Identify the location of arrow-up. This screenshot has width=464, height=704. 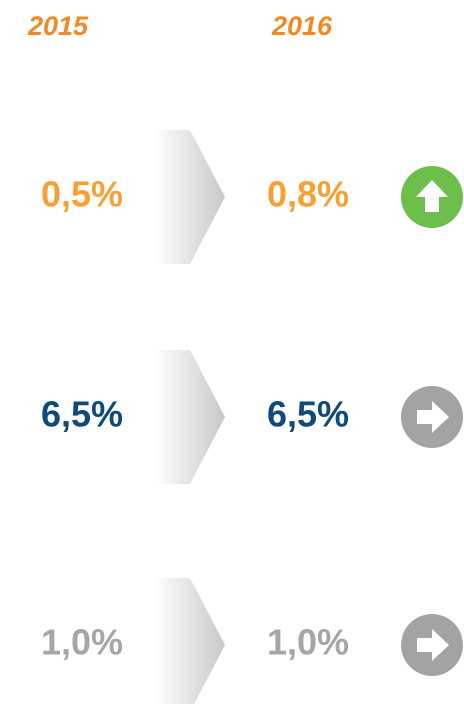
(432, 196).